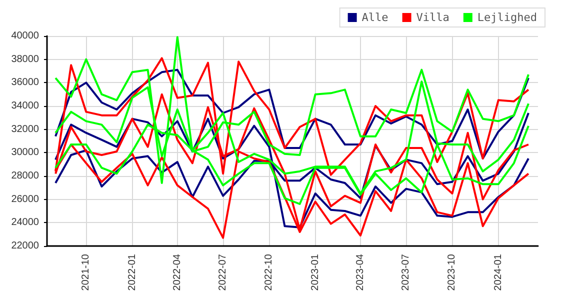 Image resolution: width=585 pixels, height=300 pixels. I want to click on y-tick-label: 22000, so click(25, 246).